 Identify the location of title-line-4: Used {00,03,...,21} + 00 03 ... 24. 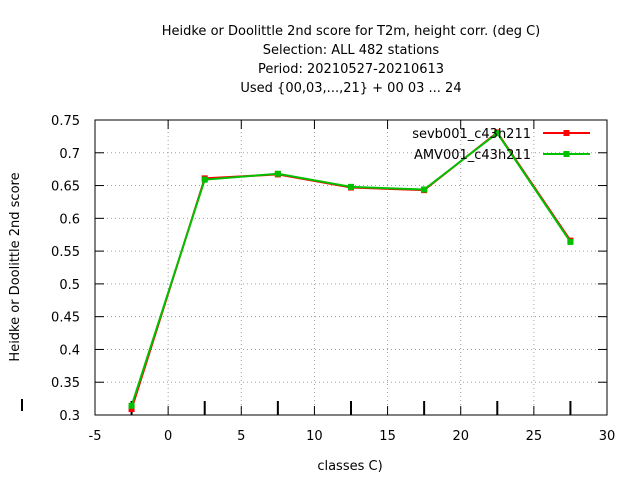
(350, 88).